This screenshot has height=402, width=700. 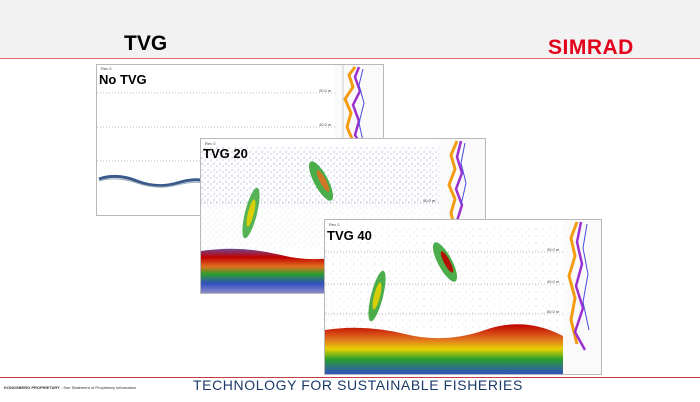 What do you see at coordinates (349, 235) in the screenshot?
I see `panel-label-tvg-40: TVG 40` at bounding box center [349, 235].